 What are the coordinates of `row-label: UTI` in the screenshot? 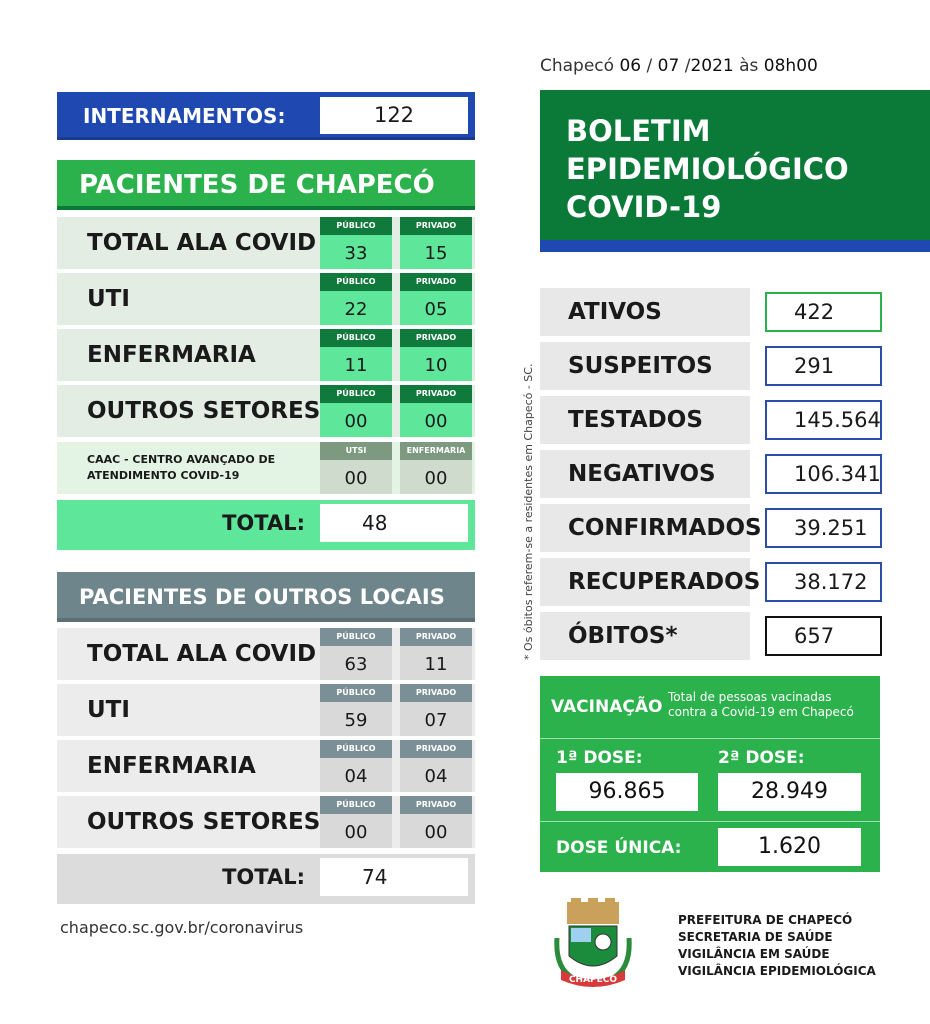 It's located at (108, 710).